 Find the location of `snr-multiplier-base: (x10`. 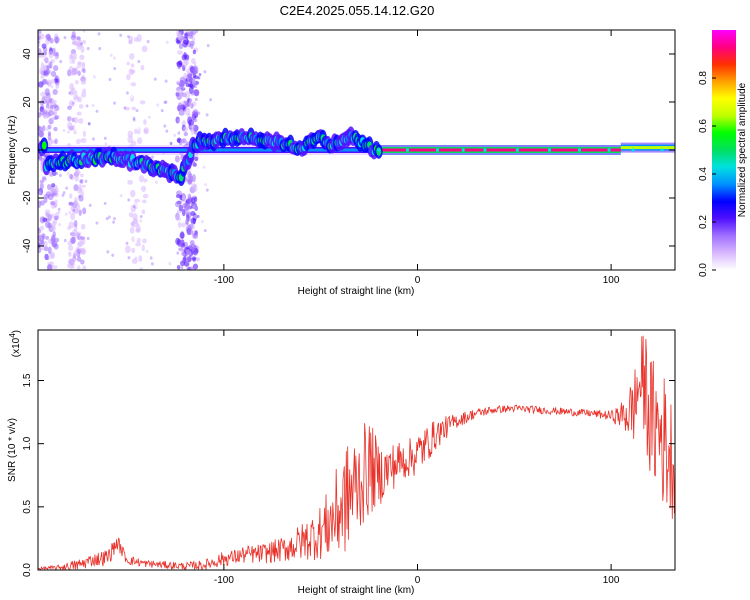

snr-multiplier-base: (x10 is located at coordinates (16, 347).